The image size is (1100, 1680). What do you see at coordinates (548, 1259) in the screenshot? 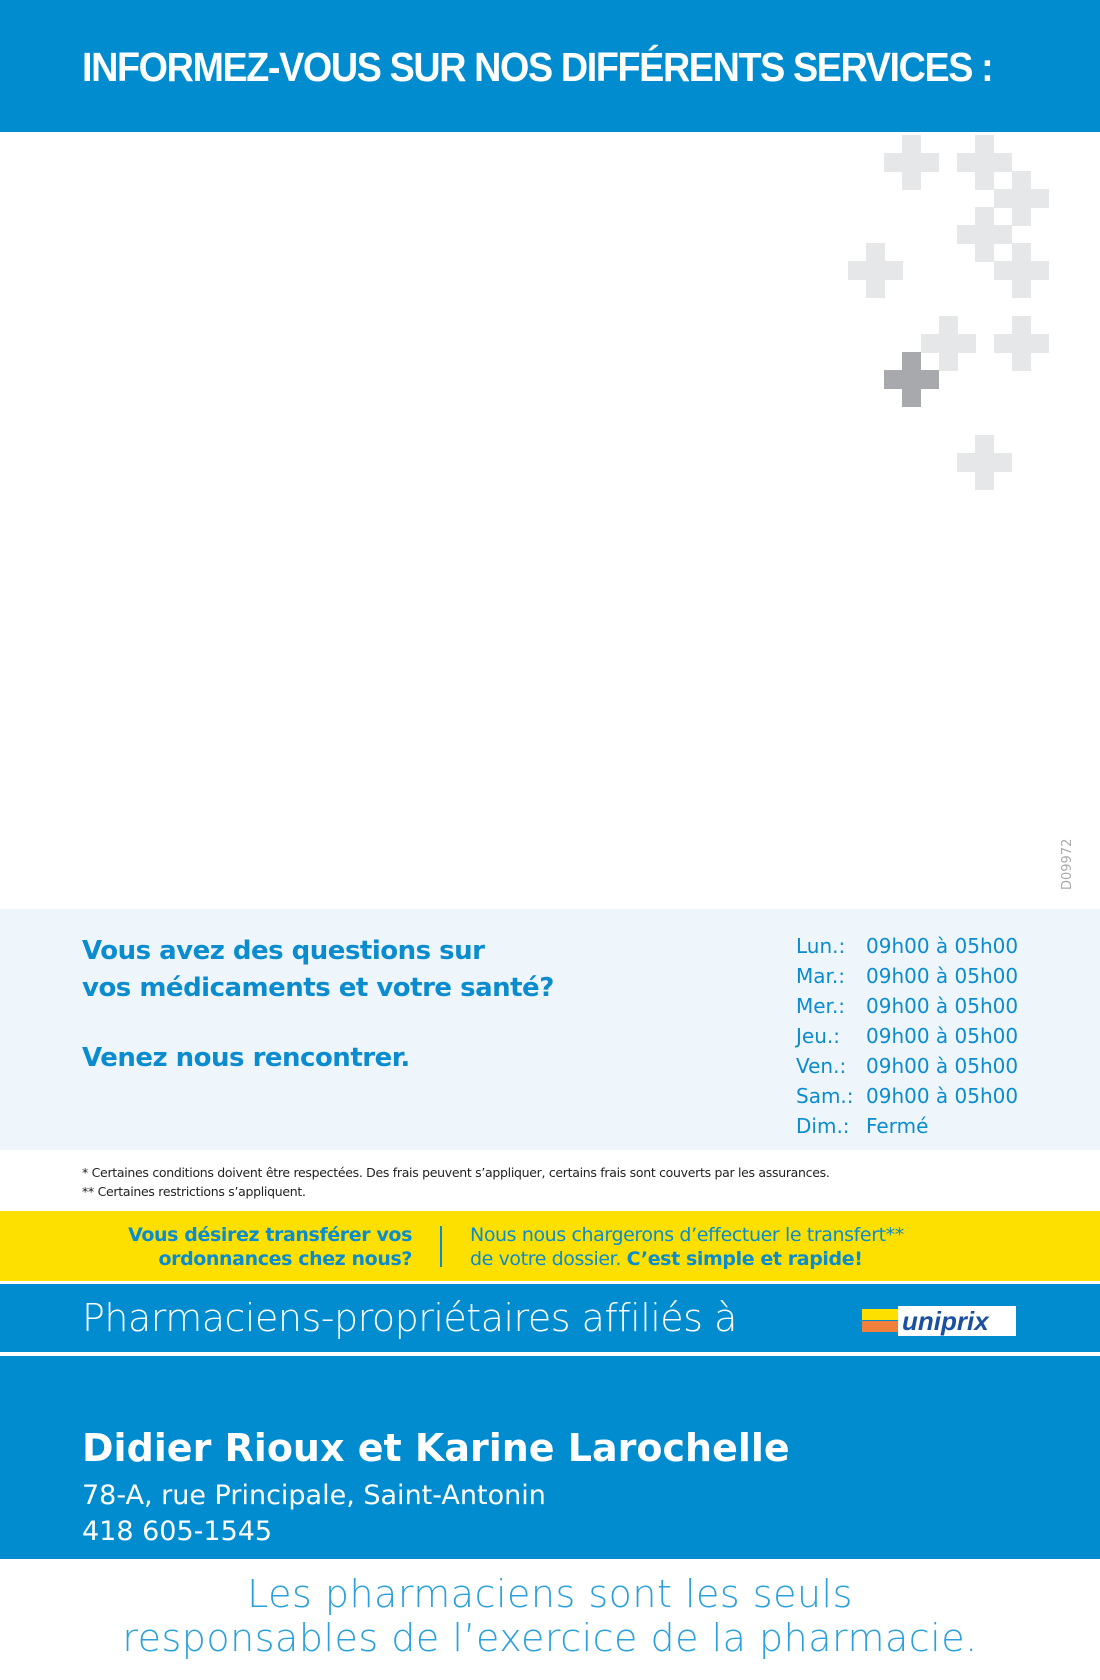
I see `transfer-answer-line: de votre dossier.` at bounding box center [548, 1259].